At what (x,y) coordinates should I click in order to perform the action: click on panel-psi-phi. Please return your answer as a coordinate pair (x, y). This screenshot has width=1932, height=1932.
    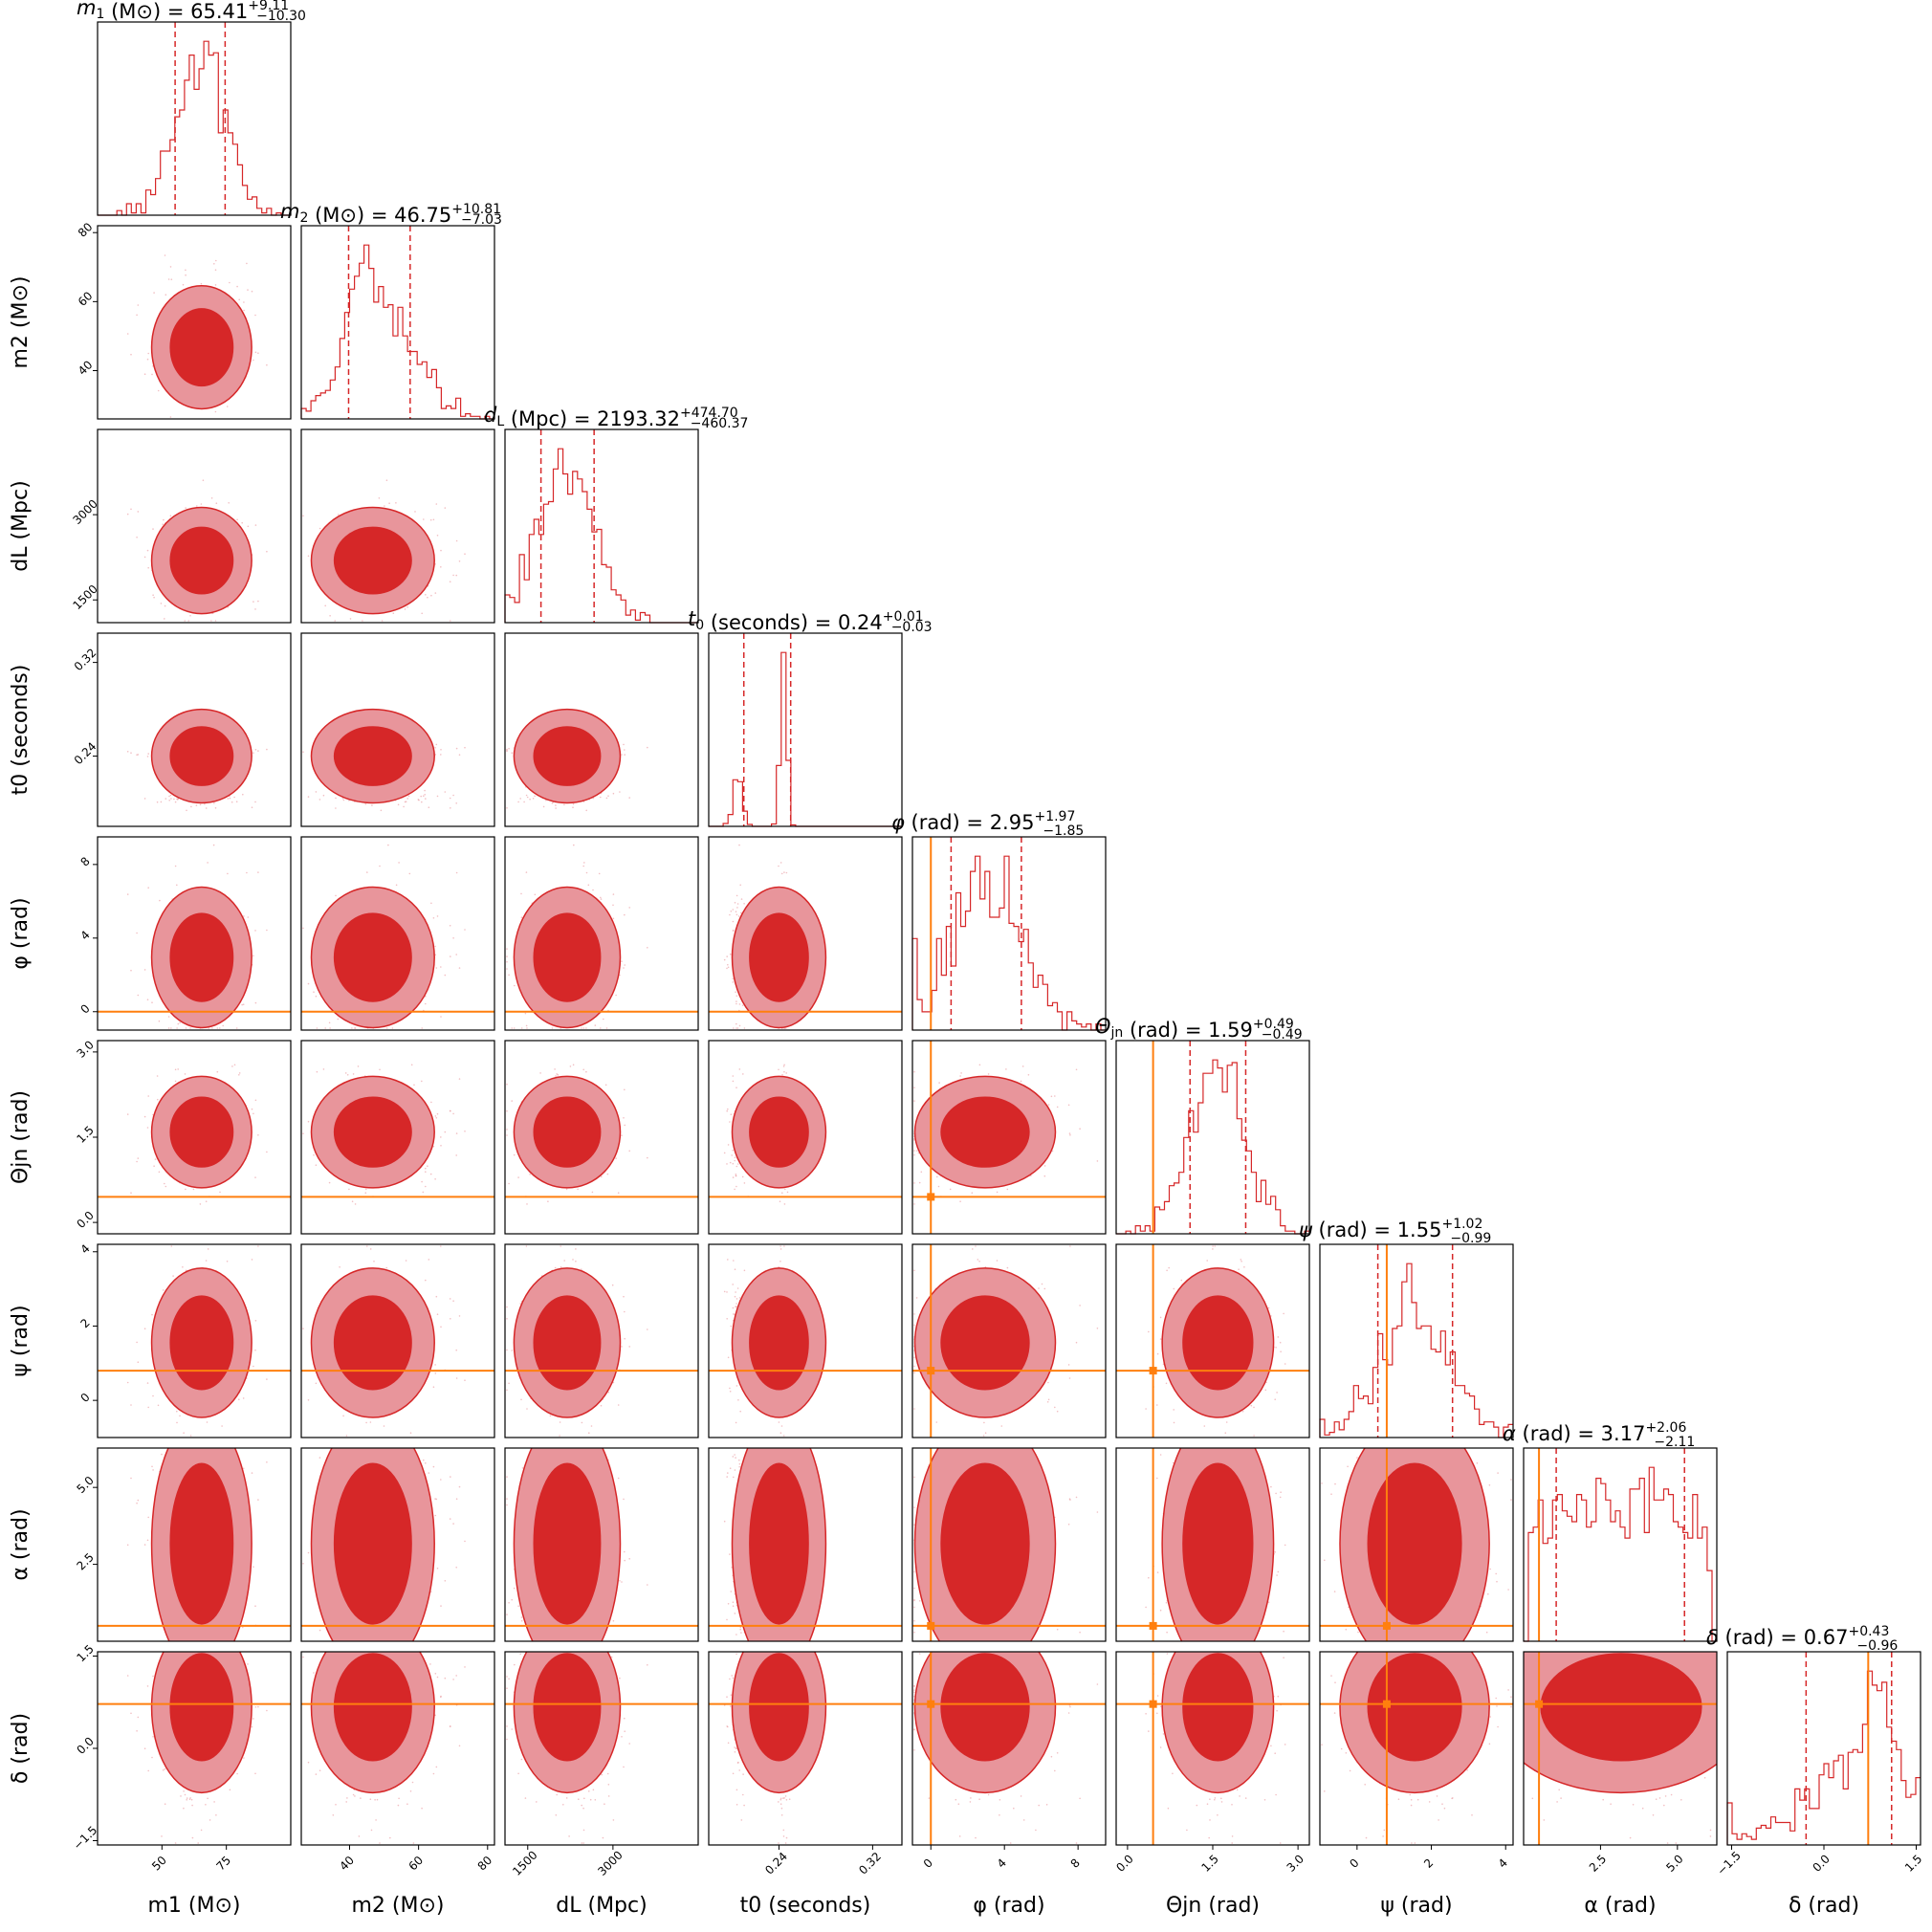
    Looking at the image, I should click on (1009, 1340).